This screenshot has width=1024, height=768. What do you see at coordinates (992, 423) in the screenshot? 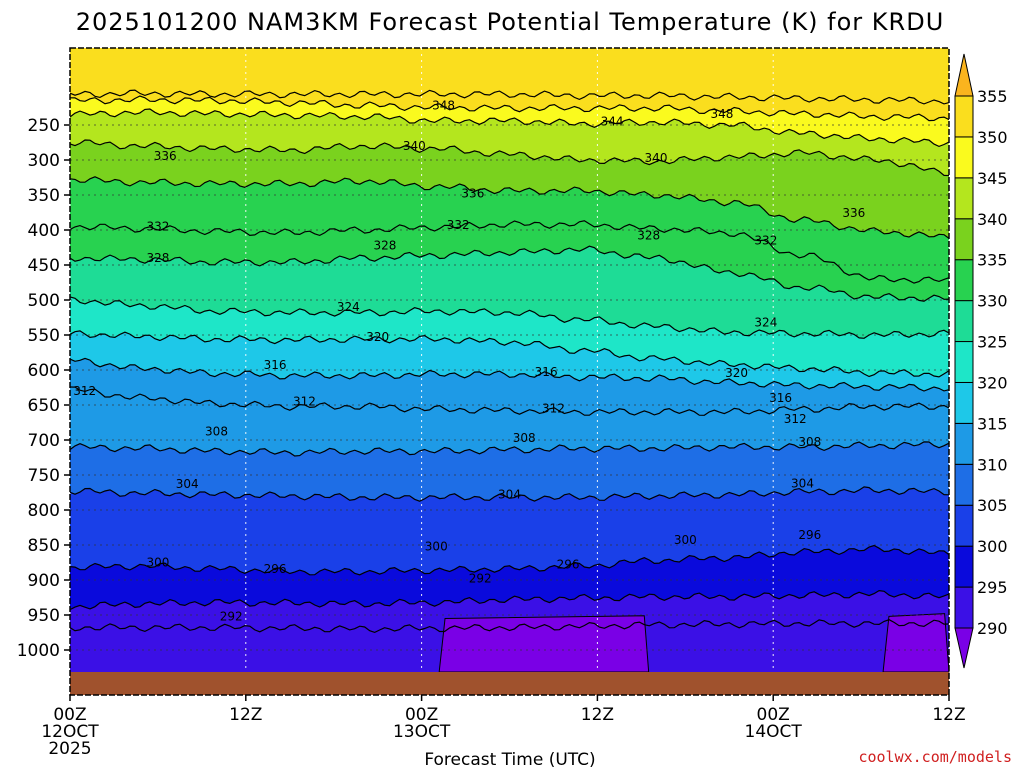
I see `colorbar-label: 315` at bounding box center [992, 423].